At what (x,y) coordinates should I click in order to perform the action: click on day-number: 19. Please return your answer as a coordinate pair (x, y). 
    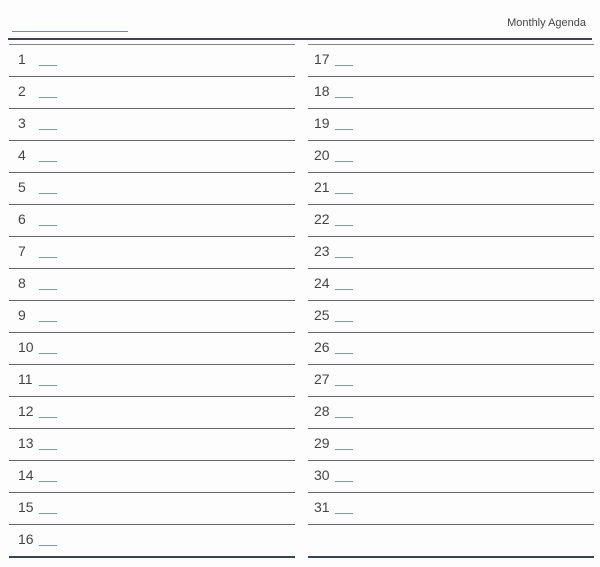
    Looking at the image, I should click on (322, 123).